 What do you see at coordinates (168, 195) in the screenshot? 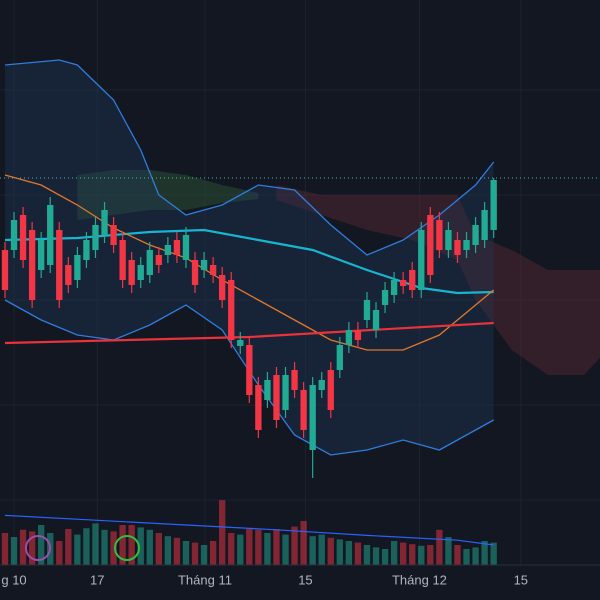
I see `ichimoku-cloud` at bounding box center [168, 195].